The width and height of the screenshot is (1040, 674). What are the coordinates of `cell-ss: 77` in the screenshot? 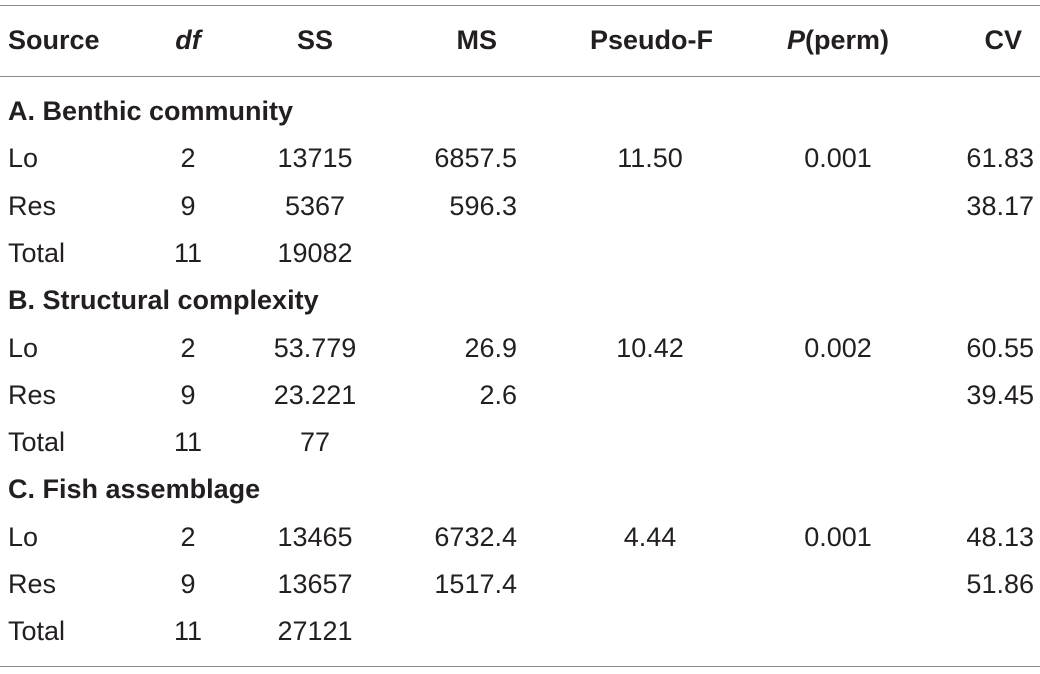 It's located at (315, 442).